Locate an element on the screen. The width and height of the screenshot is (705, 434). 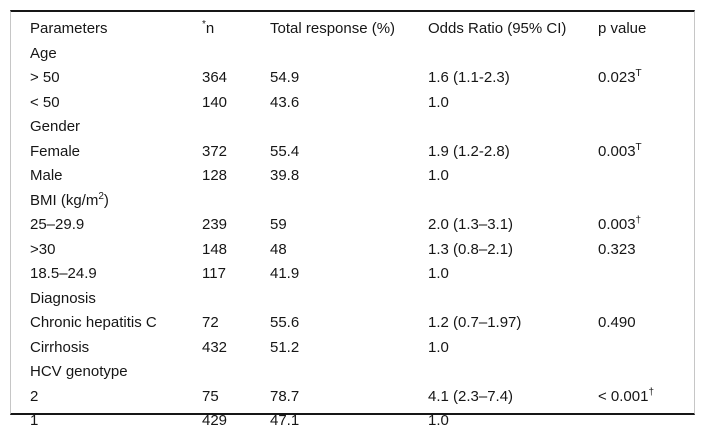
section-row: Diagnosis is located at coordinates (362, 299).